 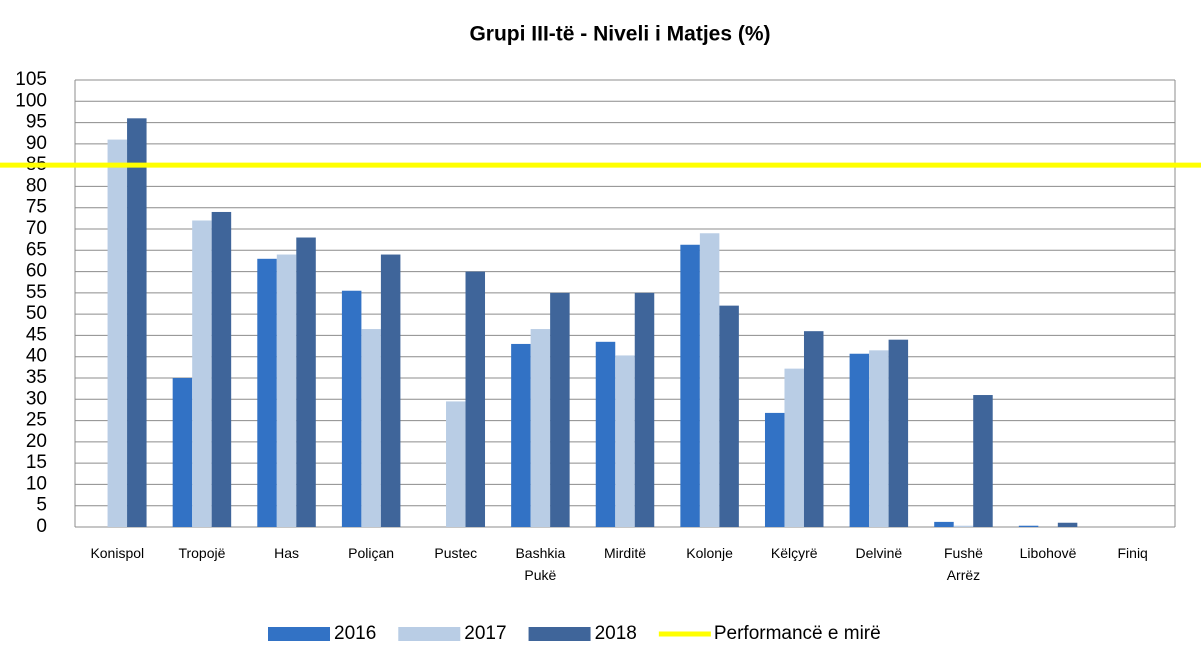 I want to click on x-tick-label: Has, so click(x=286, y=553).